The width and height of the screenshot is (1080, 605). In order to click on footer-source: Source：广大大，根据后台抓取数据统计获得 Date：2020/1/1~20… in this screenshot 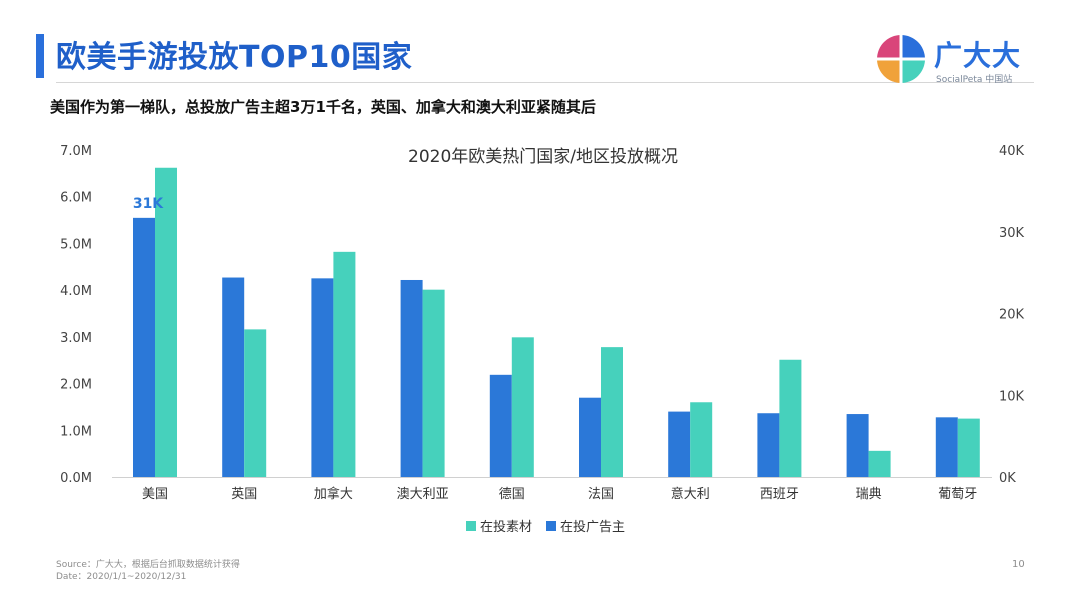, I will do `click(148, 571)`.